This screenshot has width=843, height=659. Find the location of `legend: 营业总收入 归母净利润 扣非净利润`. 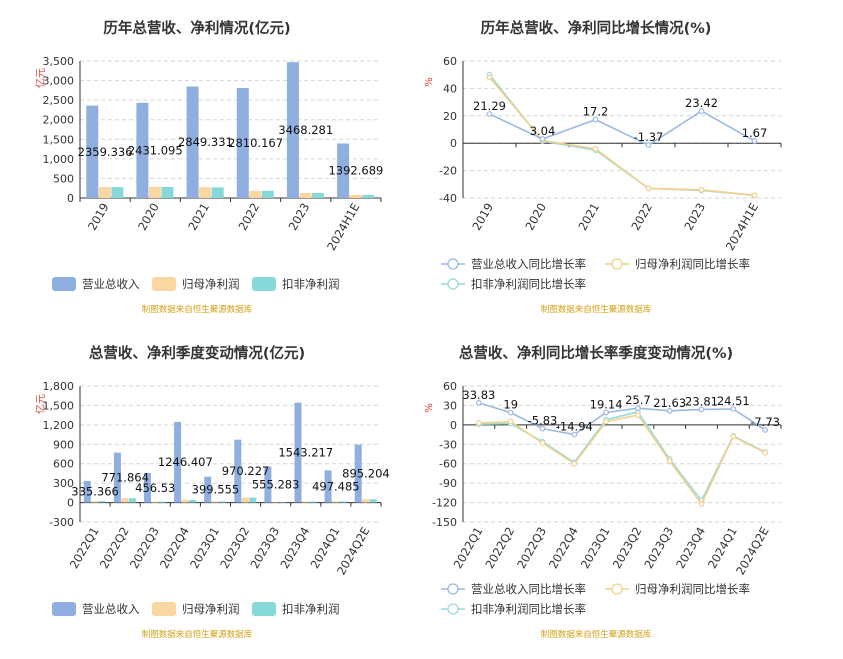

legend: 营业总收入 归母净利润 扣非净利润 is located at coordinates (196, 284).